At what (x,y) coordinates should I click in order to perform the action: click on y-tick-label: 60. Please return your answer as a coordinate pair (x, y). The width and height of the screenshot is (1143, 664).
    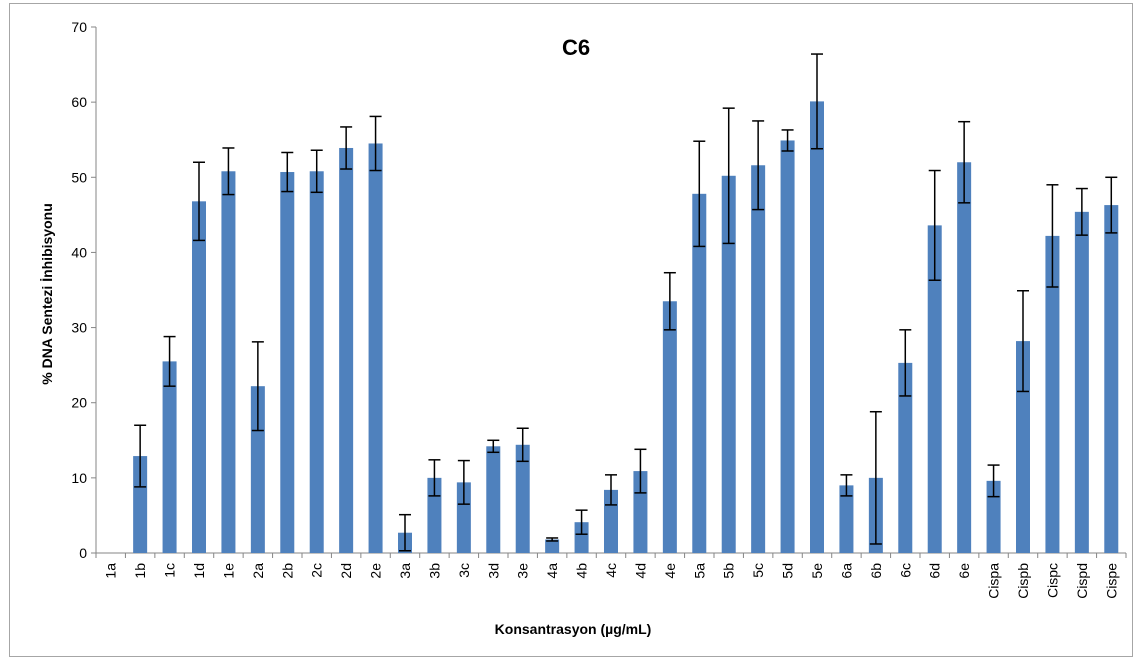
    Looking at the image, I should click on (79, 102).